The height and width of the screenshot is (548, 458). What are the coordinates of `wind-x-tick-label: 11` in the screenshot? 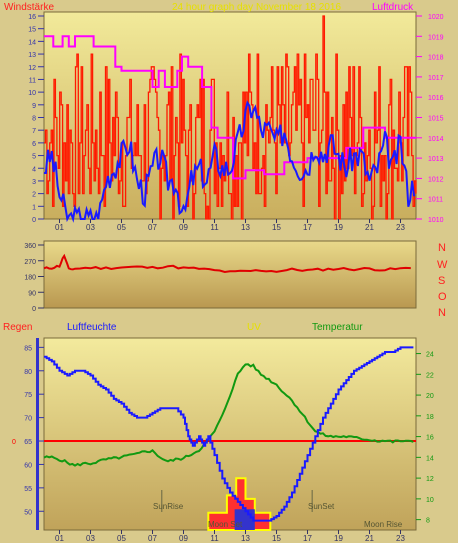 It's located at (214, 227).